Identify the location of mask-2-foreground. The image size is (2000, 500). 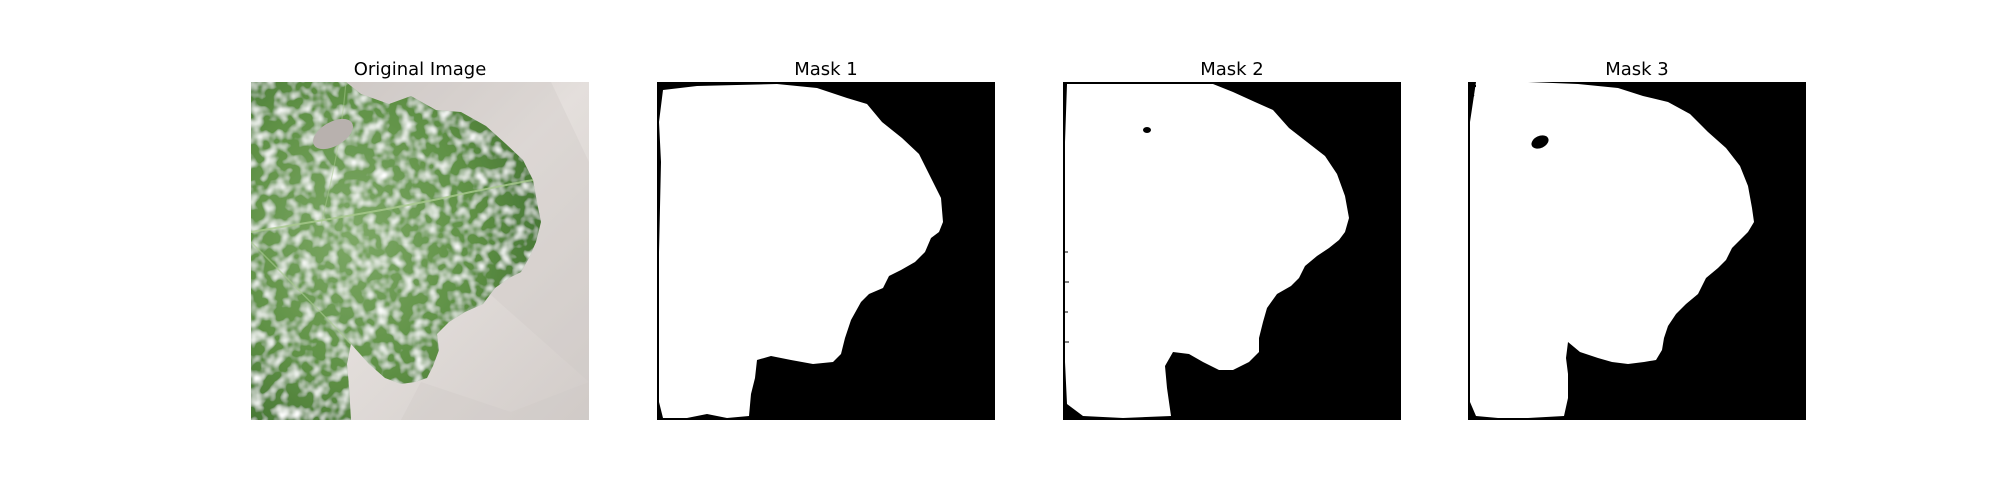
(1207, 251).